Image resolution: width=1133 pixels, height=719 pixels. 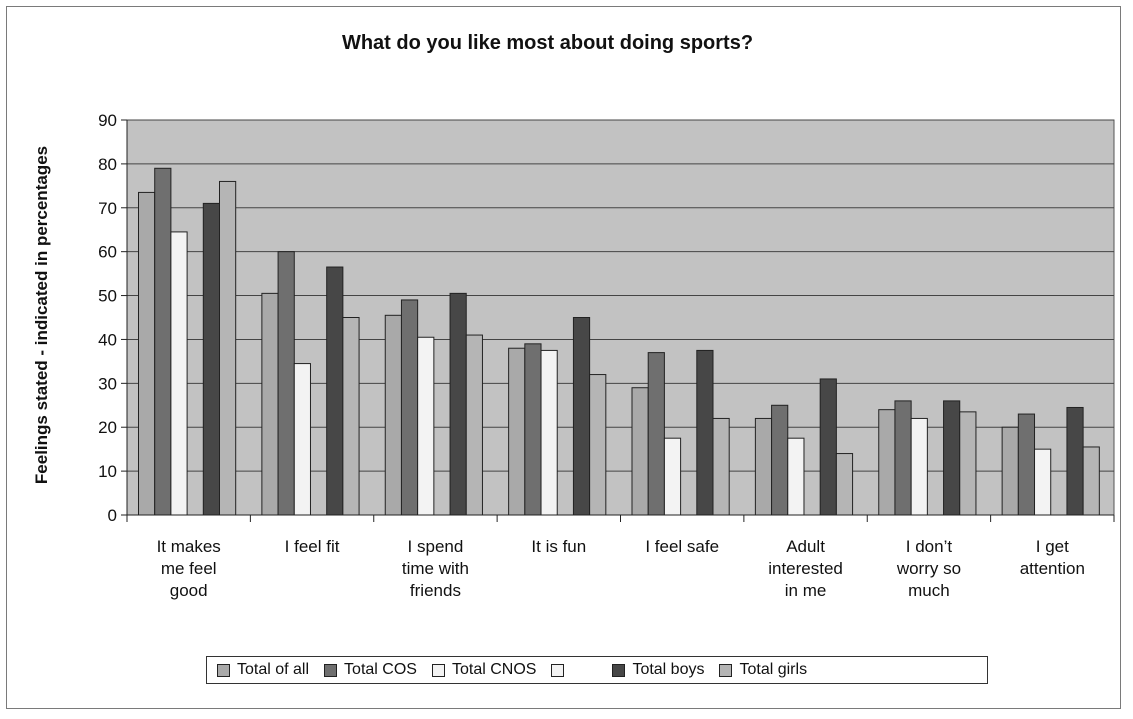 What do you see at coordinates (668, 669) in the screenshot?
I see `legend-label: Total boys` at bounding box center [668, 669].